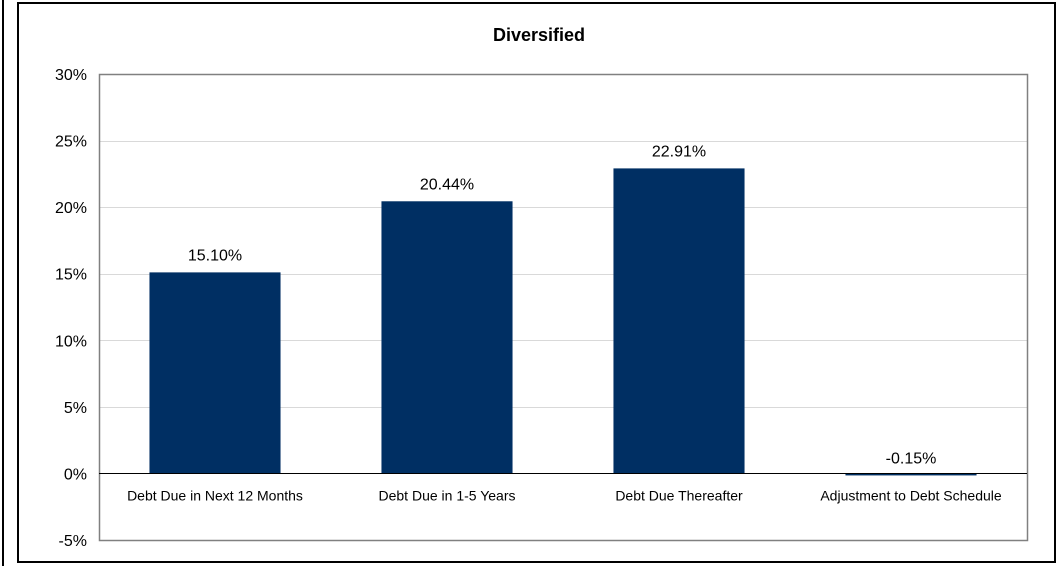 The image size is (1060, 566). I want to click on chart-title: Diversified, so click(539, 35).